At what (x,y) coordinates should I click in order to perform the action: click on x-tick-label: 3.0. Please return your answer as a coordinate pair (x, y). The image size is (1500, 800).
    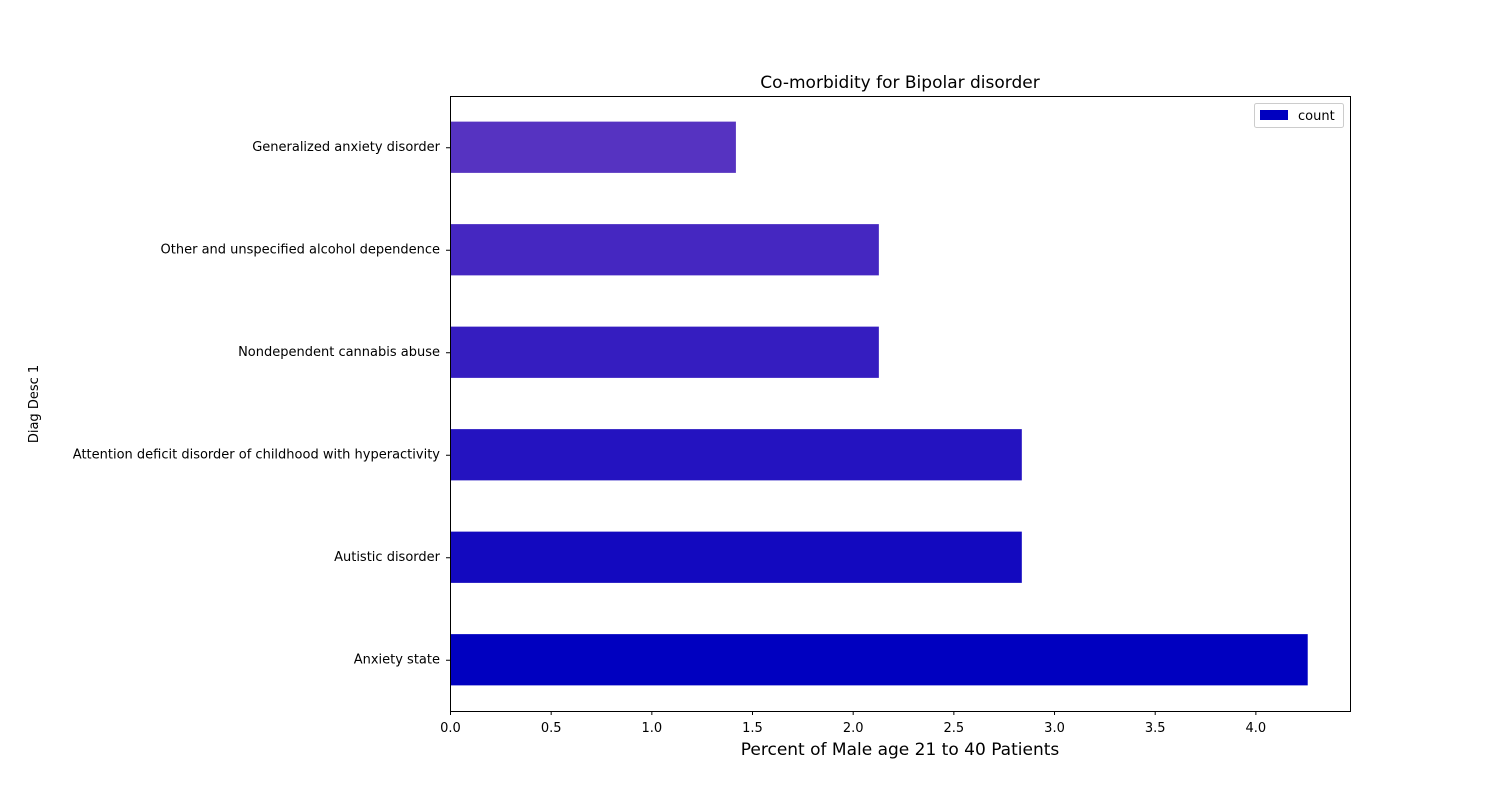
    Looking at the image, I should click on (1054, 728).